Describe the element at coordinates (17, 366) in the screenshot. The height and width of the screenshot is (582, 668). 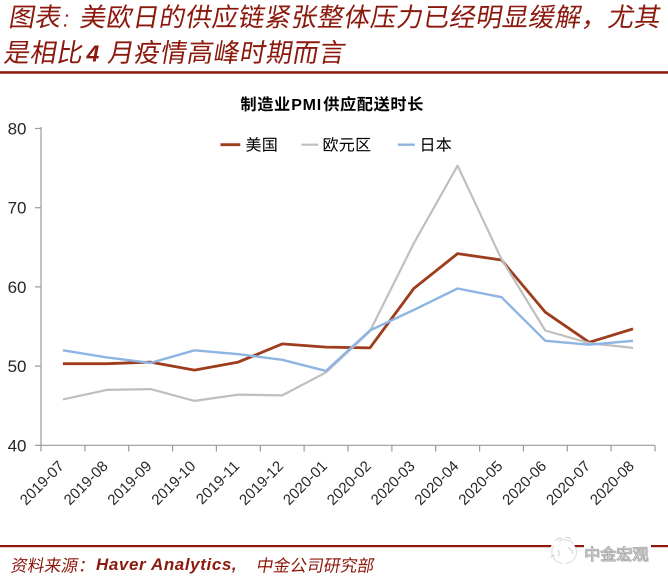
I see `svg-text: 50` at that location.